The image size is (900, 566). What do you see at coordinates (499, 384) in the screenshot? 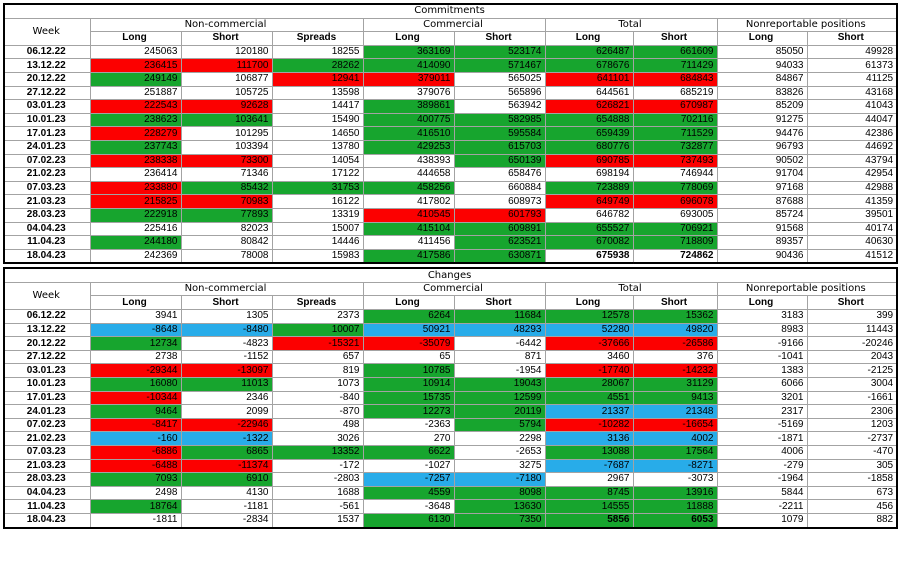
I see `value-cell: 19043` at bounding box center [499, 384].